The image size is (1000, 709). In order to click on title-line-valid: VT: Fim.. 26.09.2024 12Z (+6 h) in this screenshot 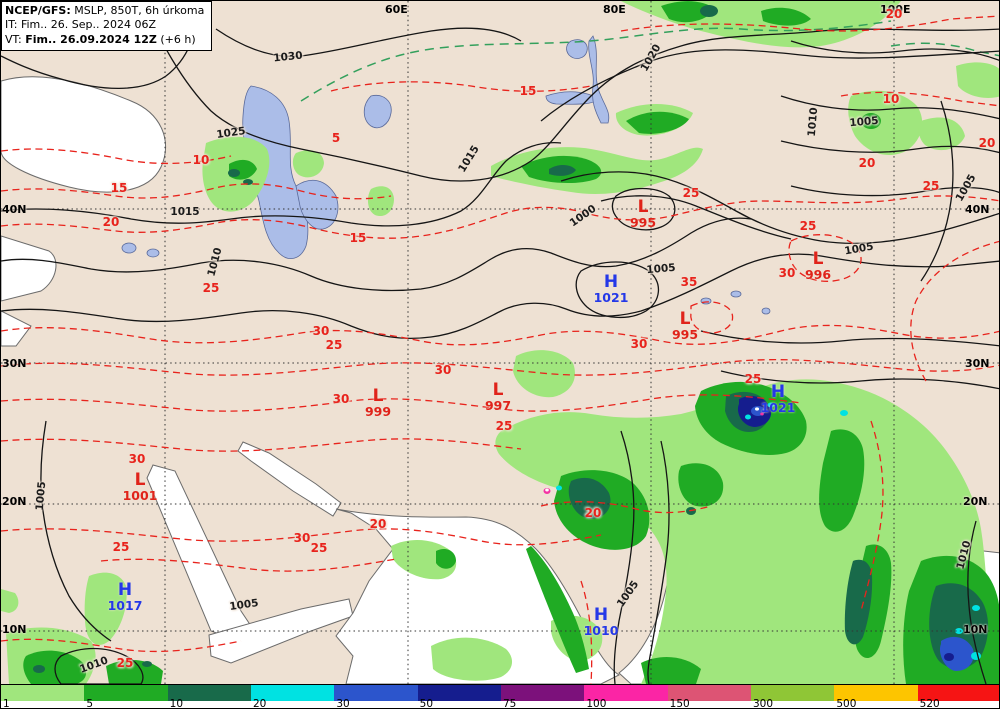, I will do `click(104, 40)`.